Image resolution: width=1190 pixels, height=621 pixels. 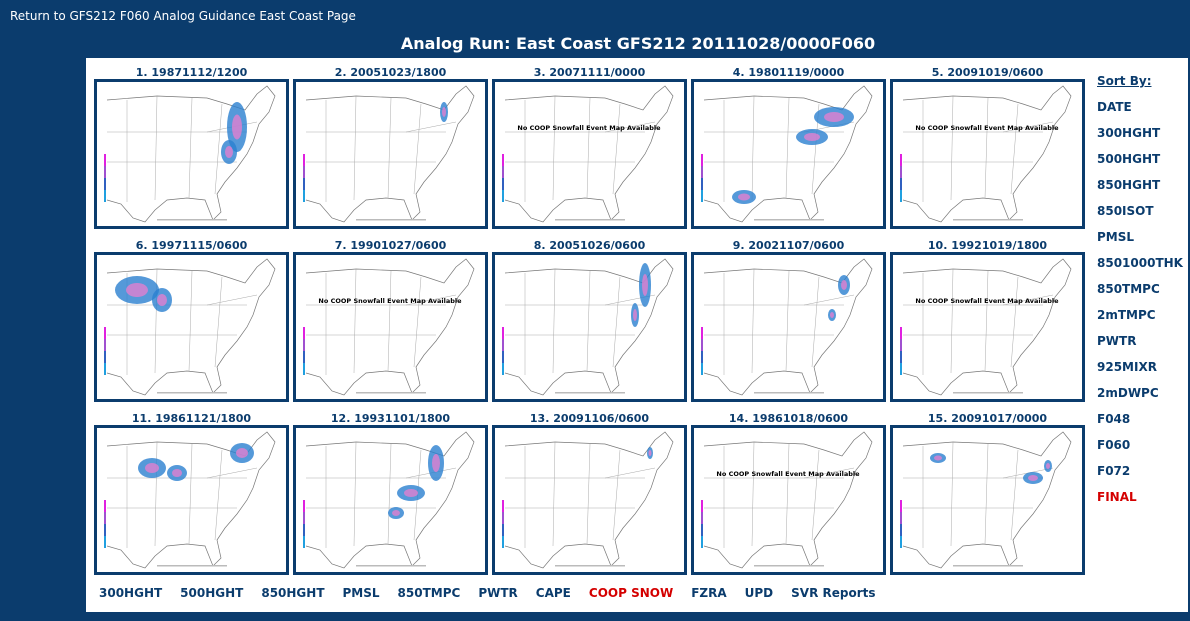 What do you see at coordinates (589, 245) in the screenshot?
I see `map-label: 8. 20051026/0600` at bounding box center [589, 245].